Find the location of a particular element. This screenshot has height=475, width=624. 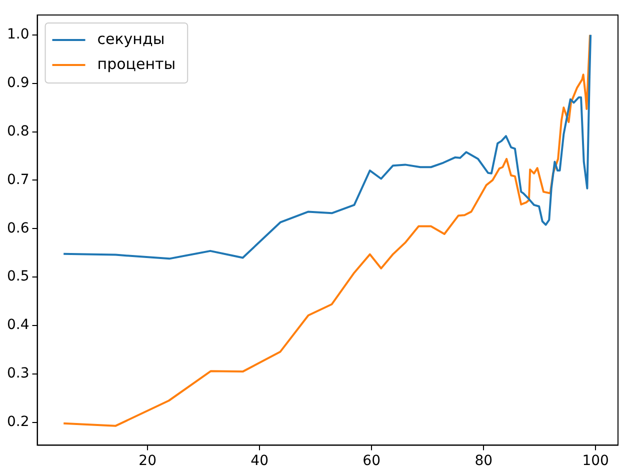

x-tick-label: 40 is located at coordinates (259, 461).